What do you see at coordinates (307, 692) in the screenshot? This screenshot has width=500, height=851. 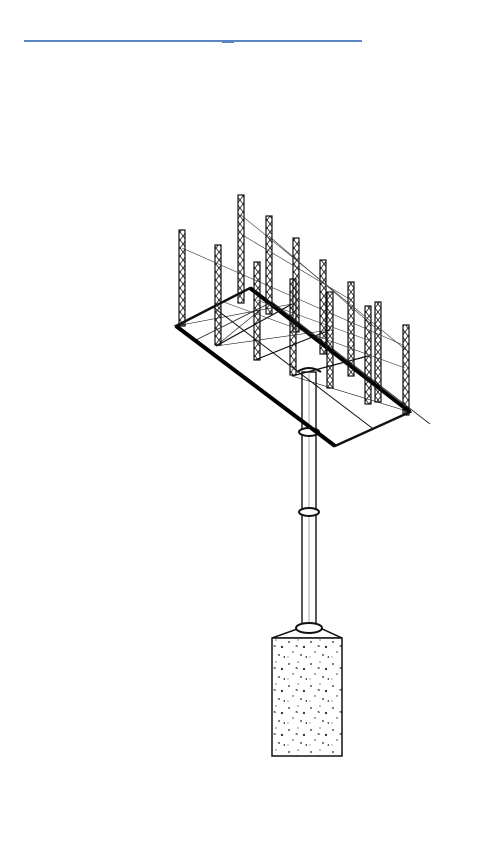 I see `concrete-footing` at bounding box center [307, 692].